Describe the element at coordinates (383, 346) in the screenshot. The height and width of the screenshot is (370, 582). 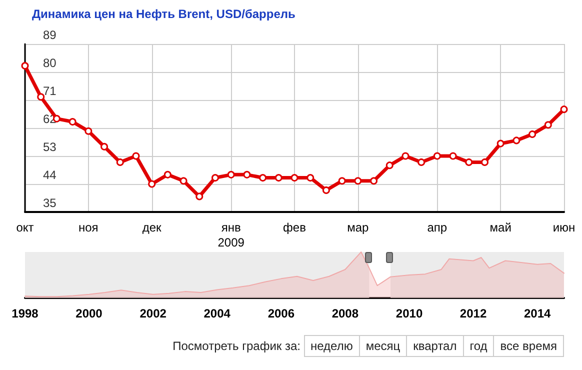
I see `text: месяц` at that location.